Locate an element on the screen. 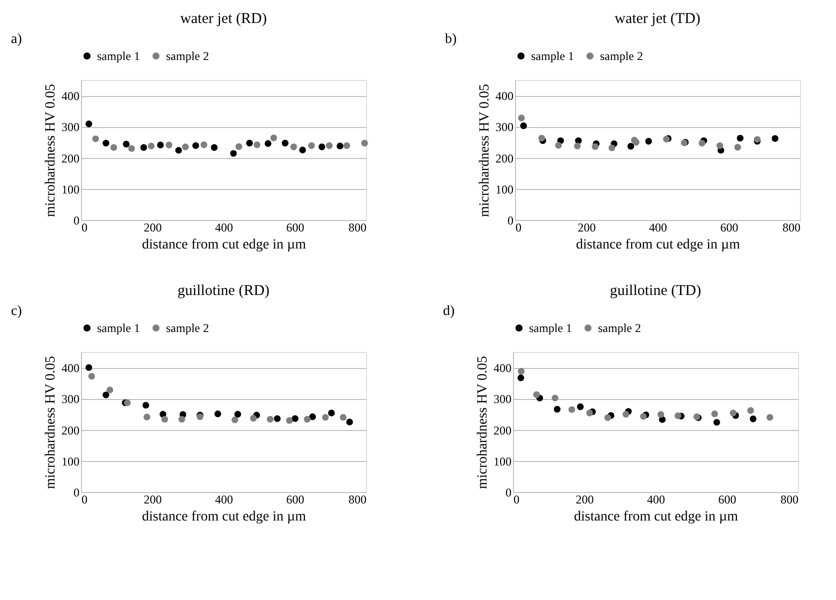 The image size is (836, 600). text: b) is located at coordinates (451, 39).